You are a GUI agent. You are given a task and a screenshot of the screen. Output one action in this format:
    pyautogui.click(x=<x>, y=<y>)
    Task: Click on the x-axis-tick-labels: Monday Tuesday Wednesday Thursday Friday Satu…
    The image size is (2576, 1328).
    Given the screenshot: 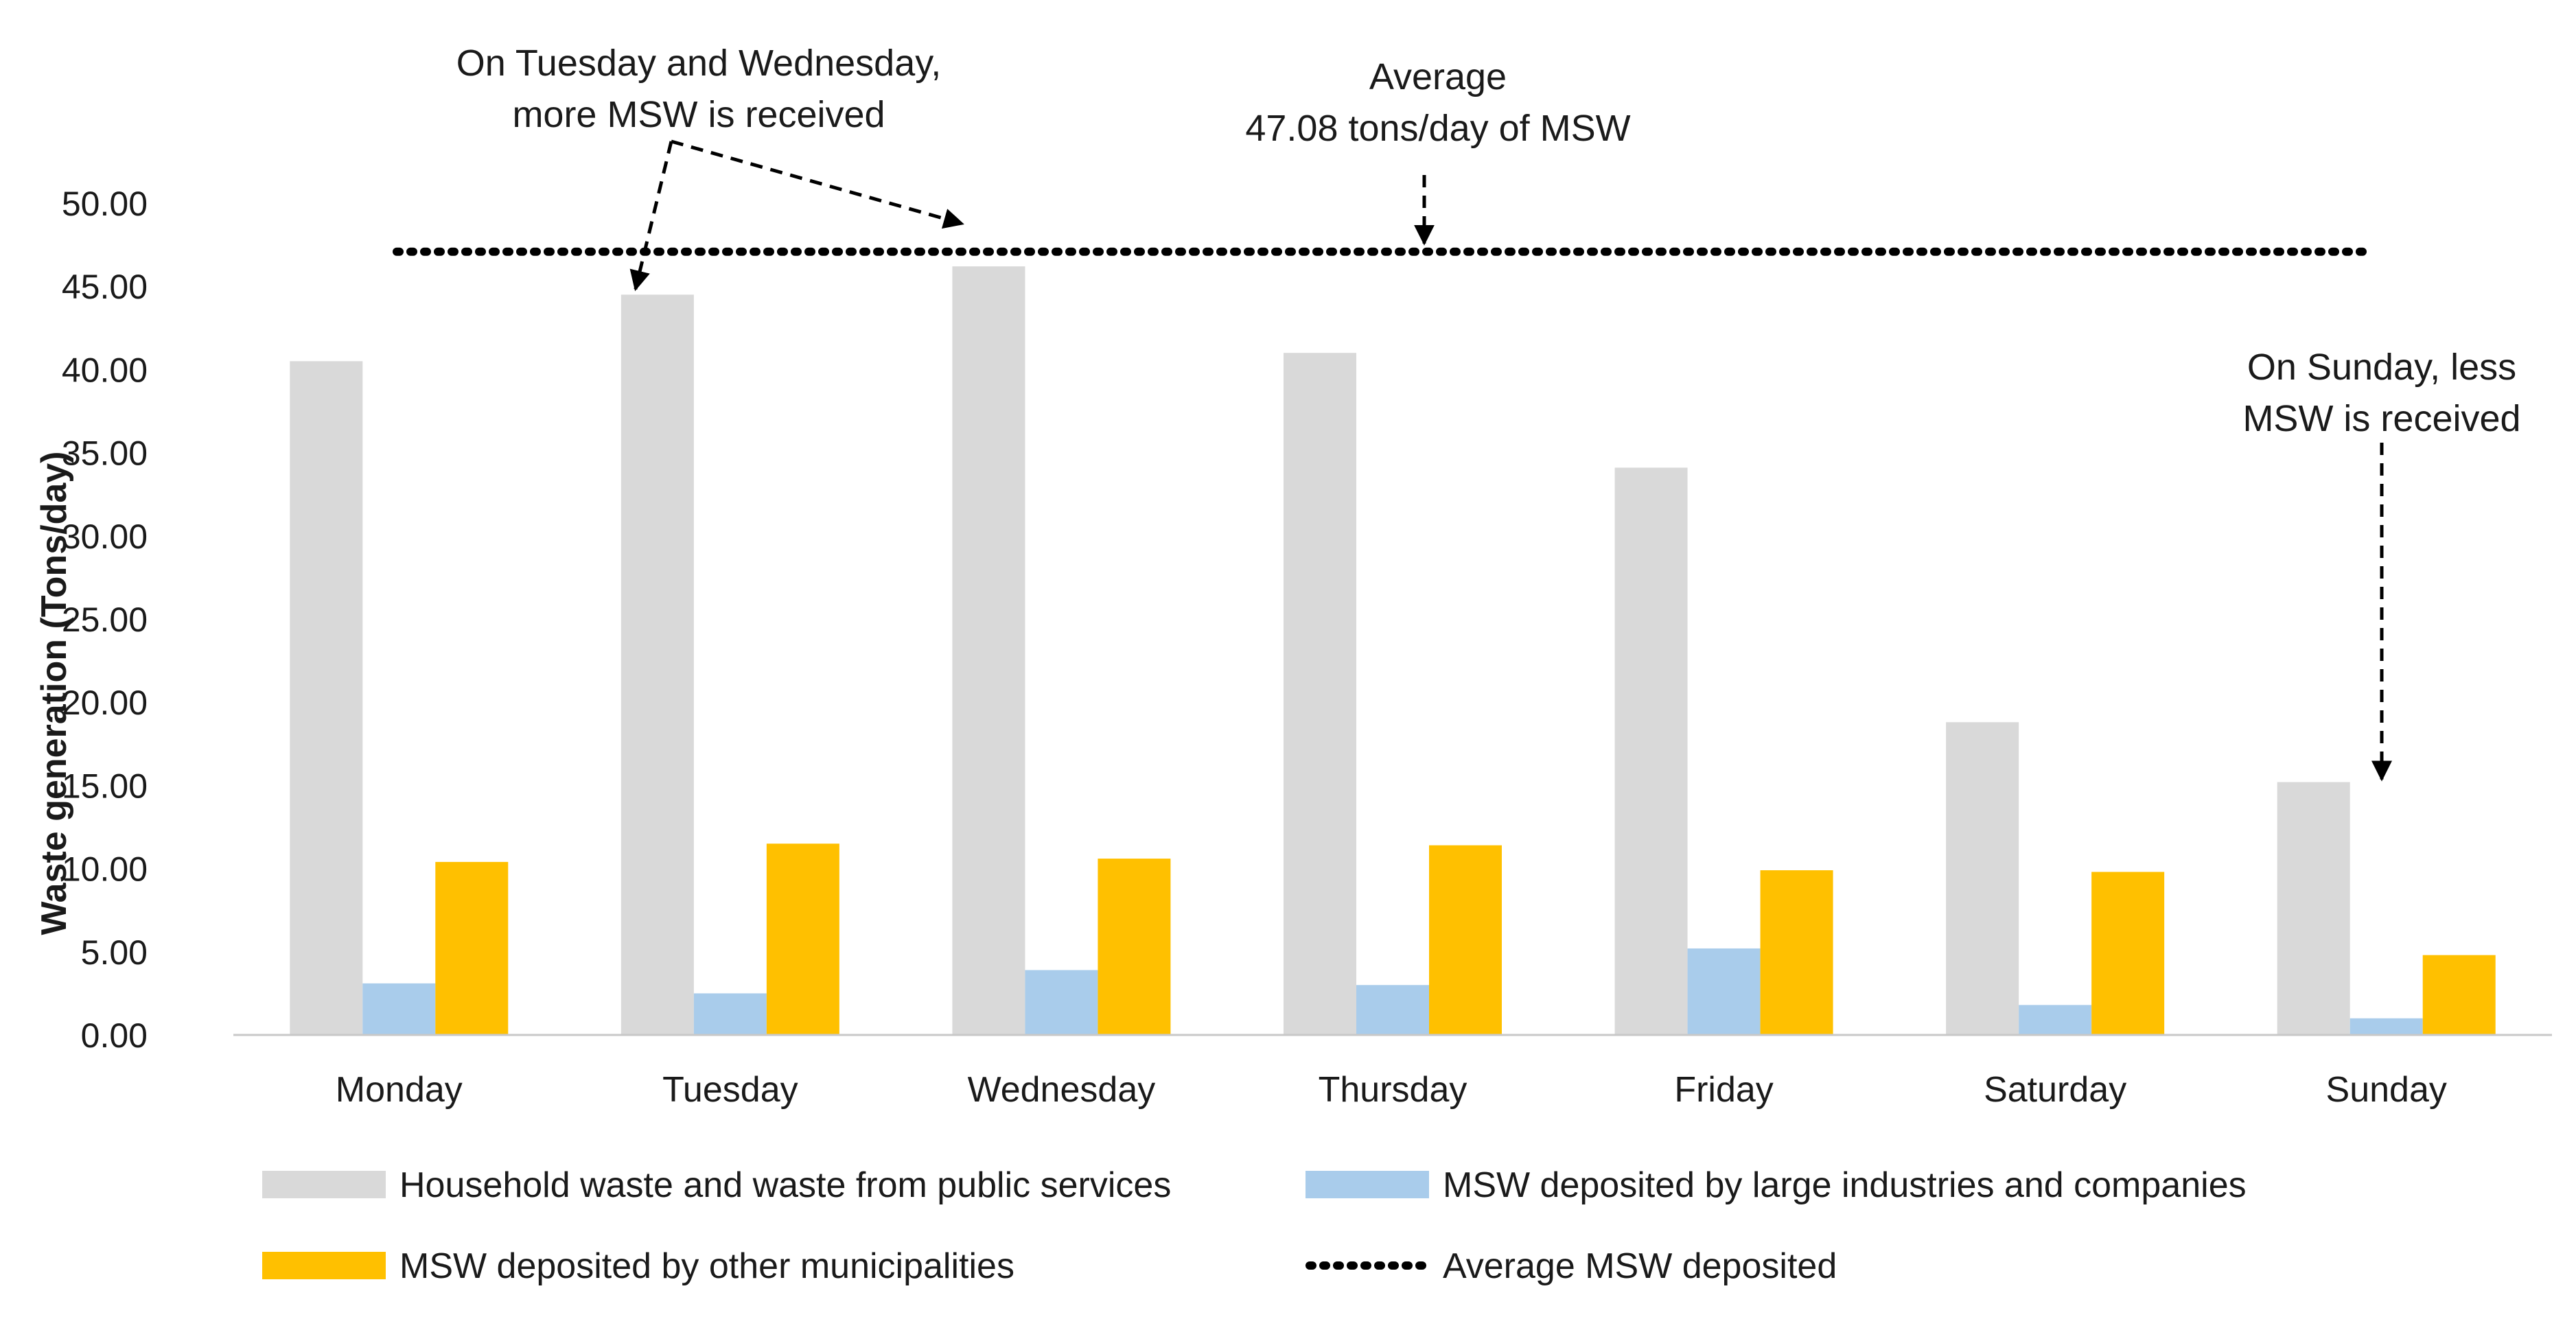 What is the action you would take?
    pyautogui.click(x=1391, y=1090)
    